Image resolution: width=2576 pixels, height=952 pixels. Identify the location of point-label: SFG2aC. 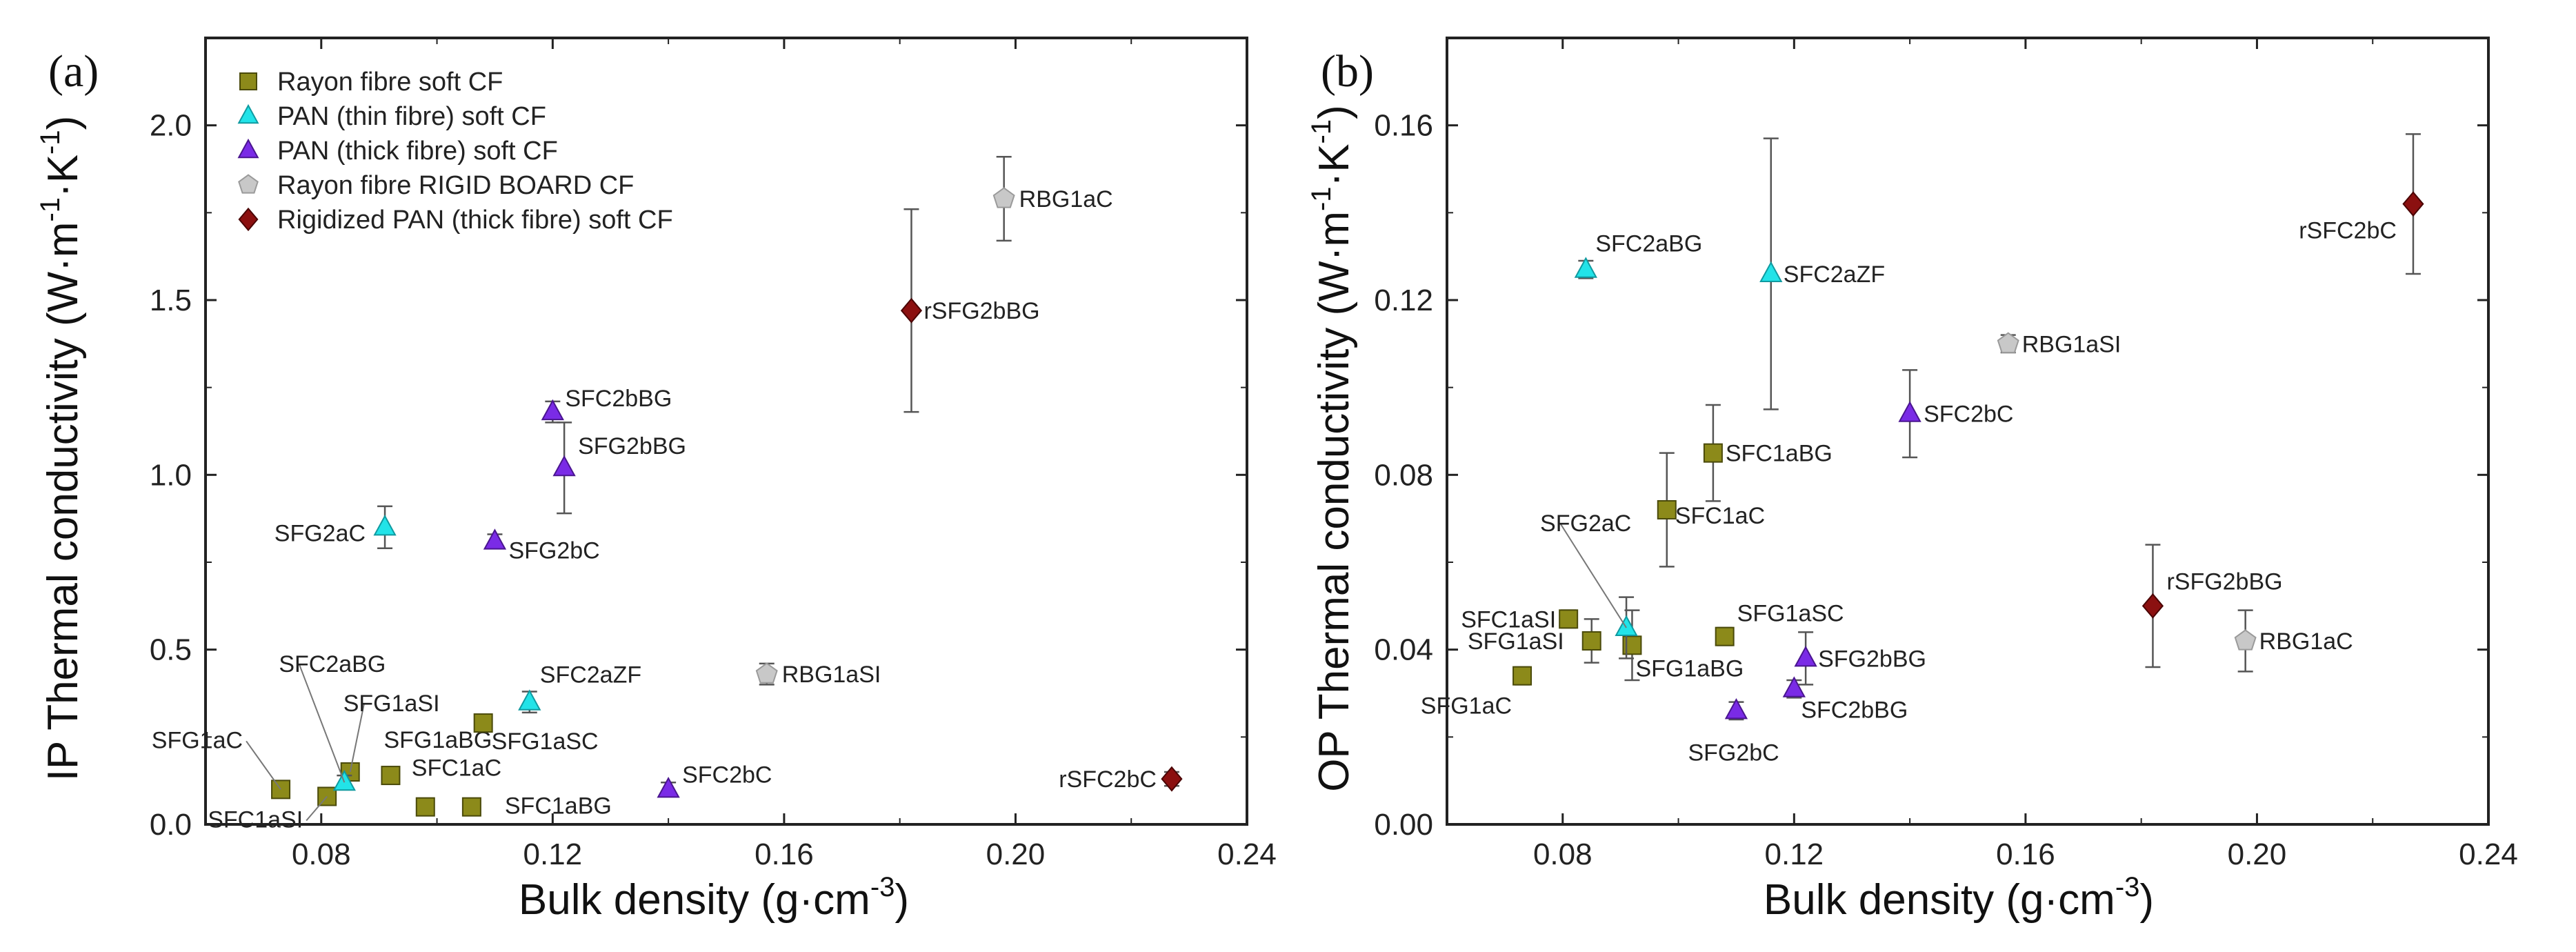
(320, 533).